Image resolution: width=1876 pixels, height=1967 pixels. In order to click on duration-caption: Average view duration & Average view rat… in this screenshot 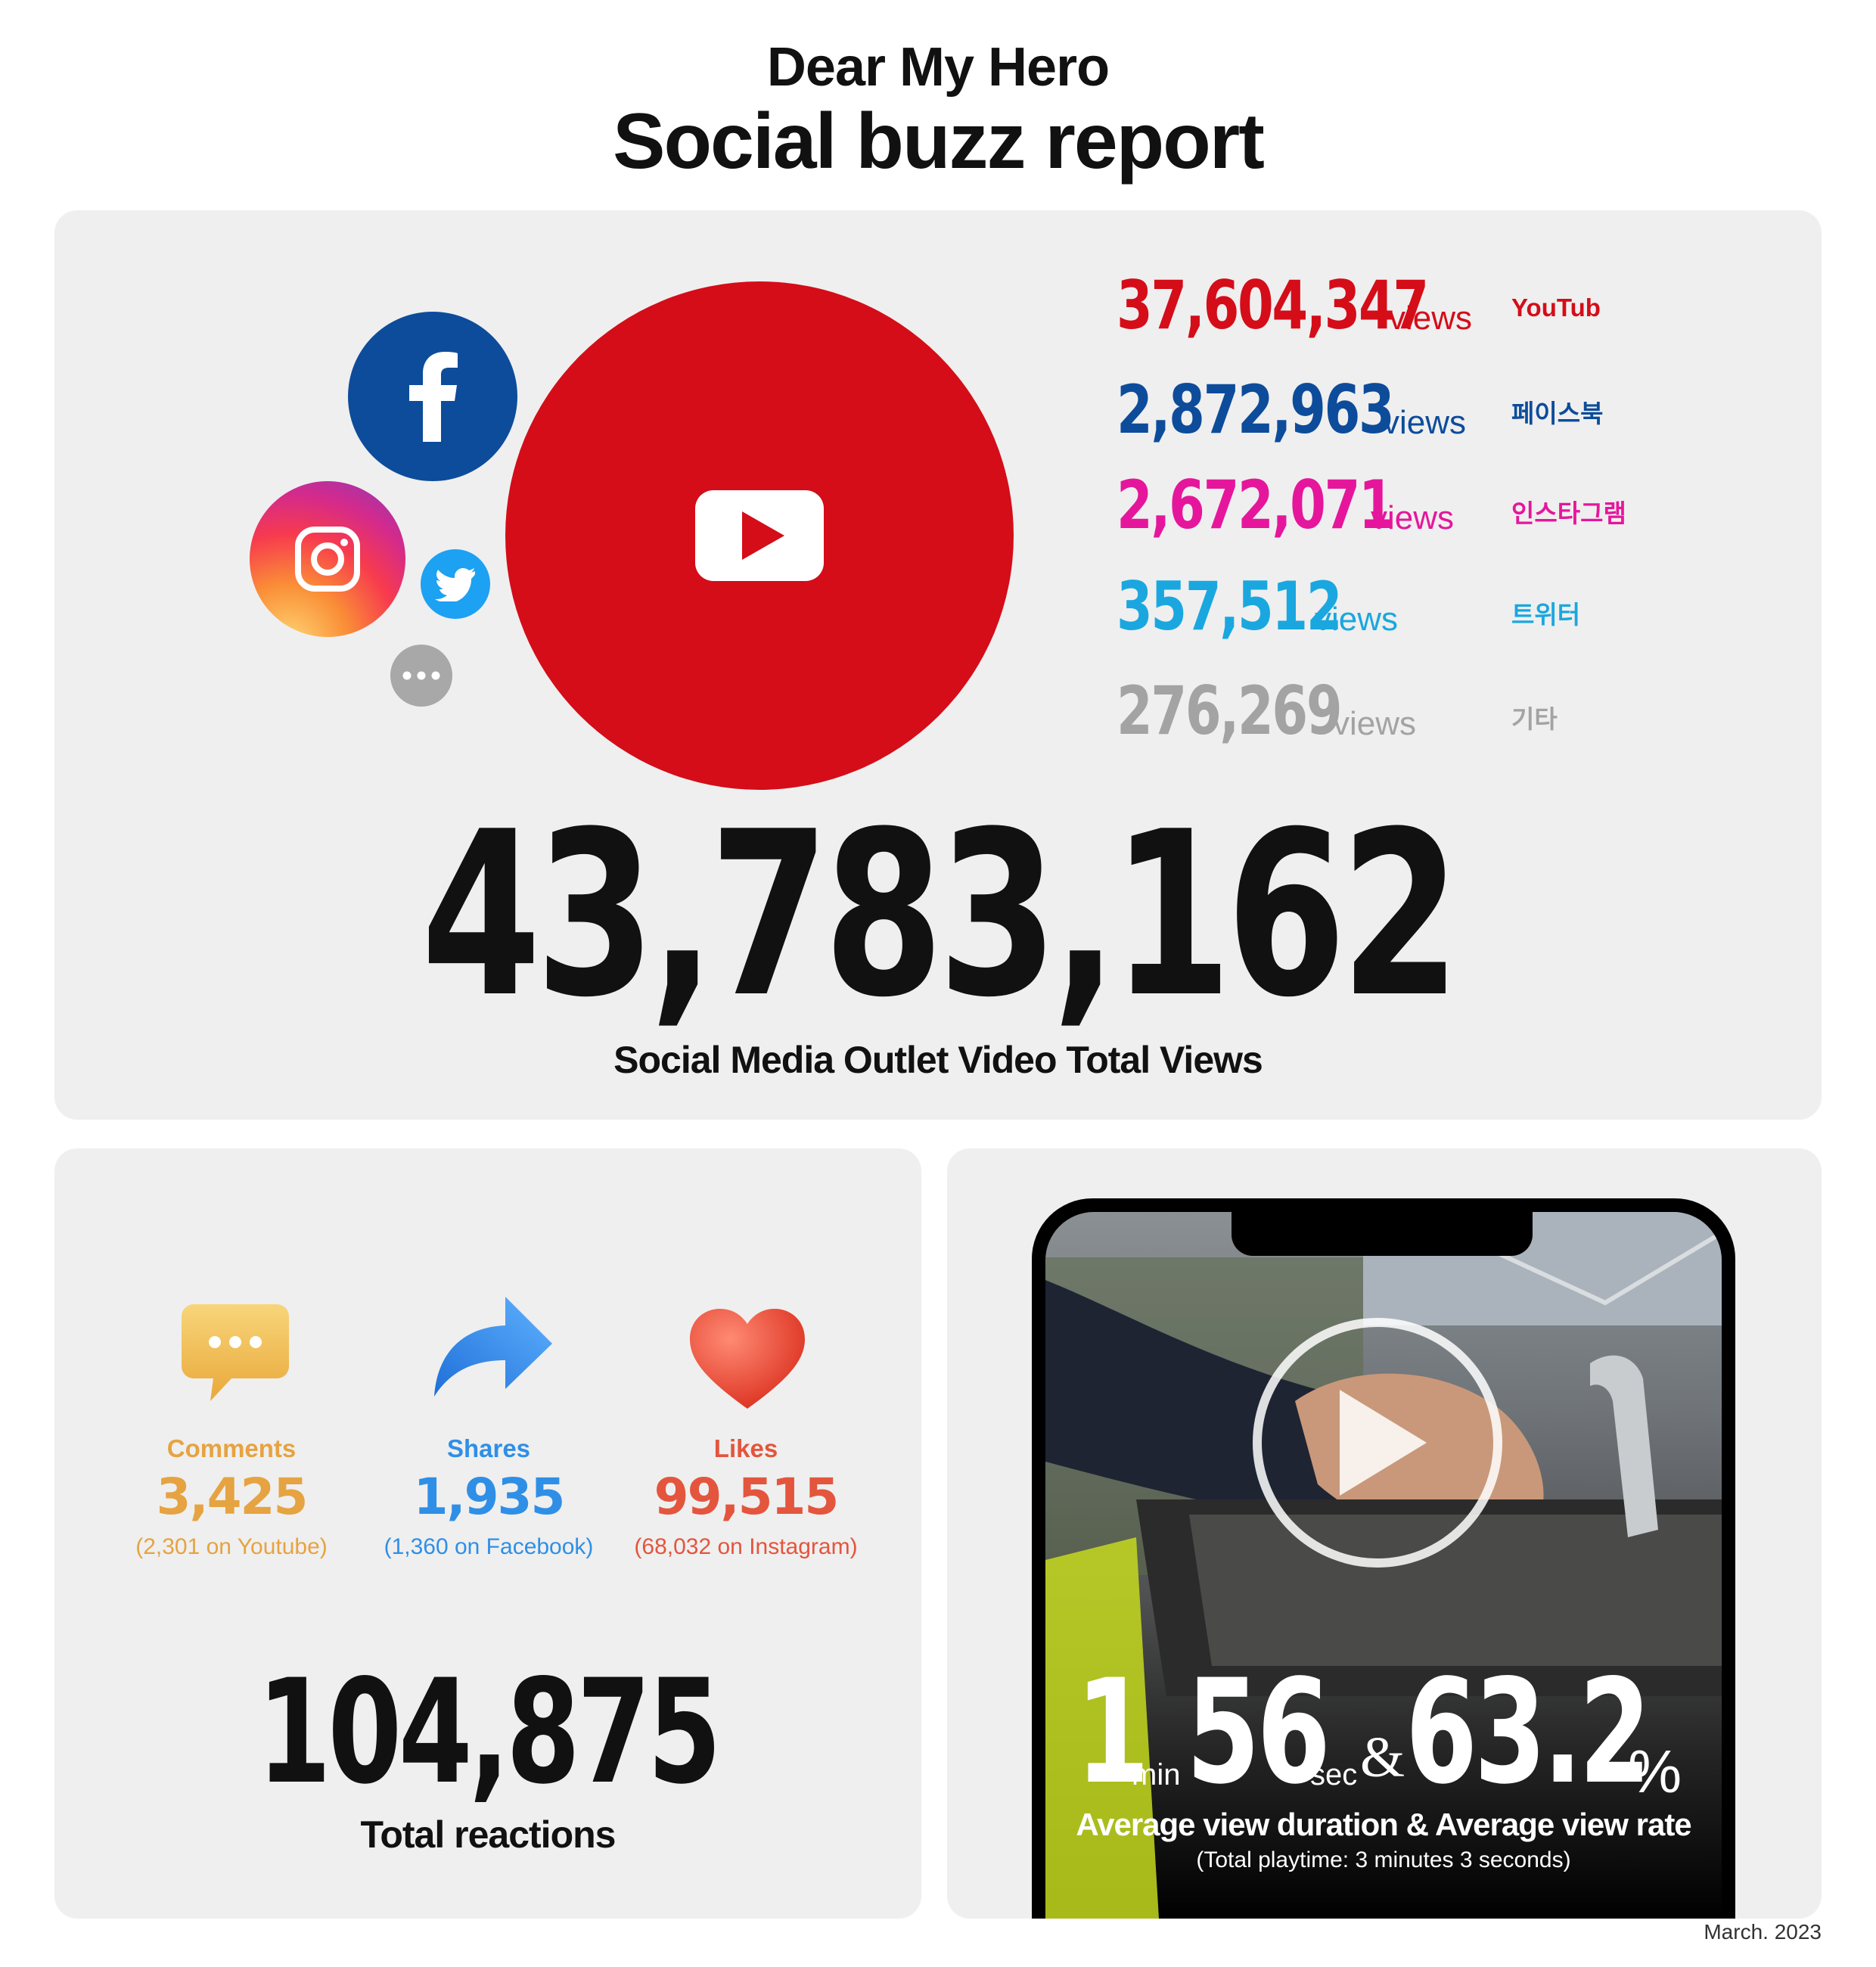, I will do `click(1383, 1824)`.